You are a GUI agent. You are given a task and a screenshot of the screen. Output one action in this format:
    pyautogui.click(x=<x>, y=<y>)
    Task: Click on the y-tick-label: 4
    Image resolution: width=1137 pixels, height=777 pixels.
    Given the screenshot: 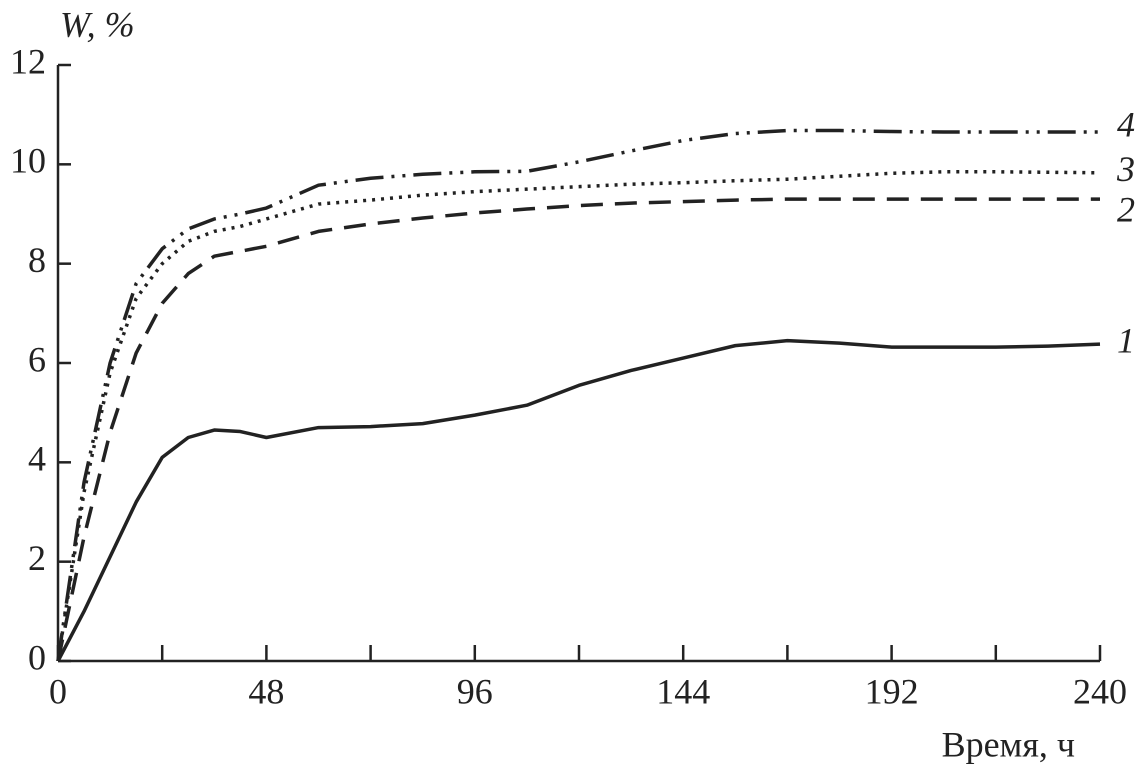 What is the action you would take?
    pyautogui.click(x=37, y=459)
    